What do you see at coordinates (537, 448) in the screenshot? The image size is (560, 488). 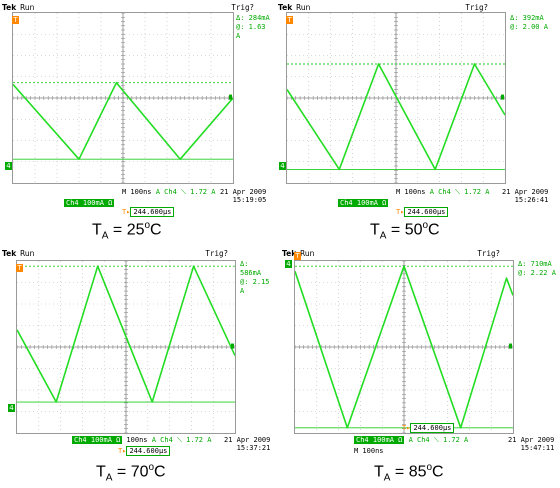 I see `time-label: 15:47:11` at bounding box center [537, 448].